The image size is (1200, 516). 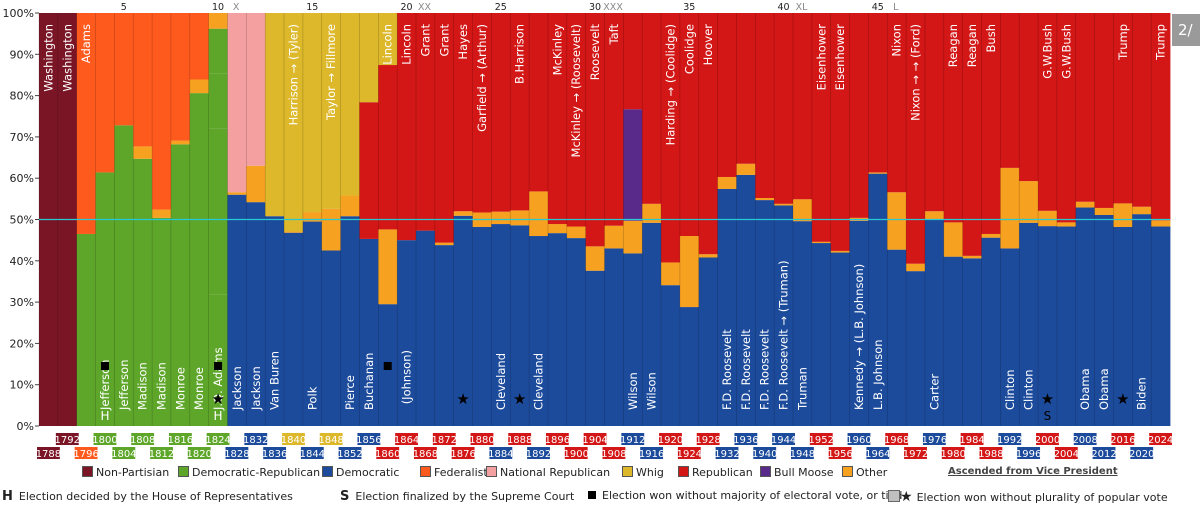 I want to click on year-label: 1788, so click(x=48, y=454).